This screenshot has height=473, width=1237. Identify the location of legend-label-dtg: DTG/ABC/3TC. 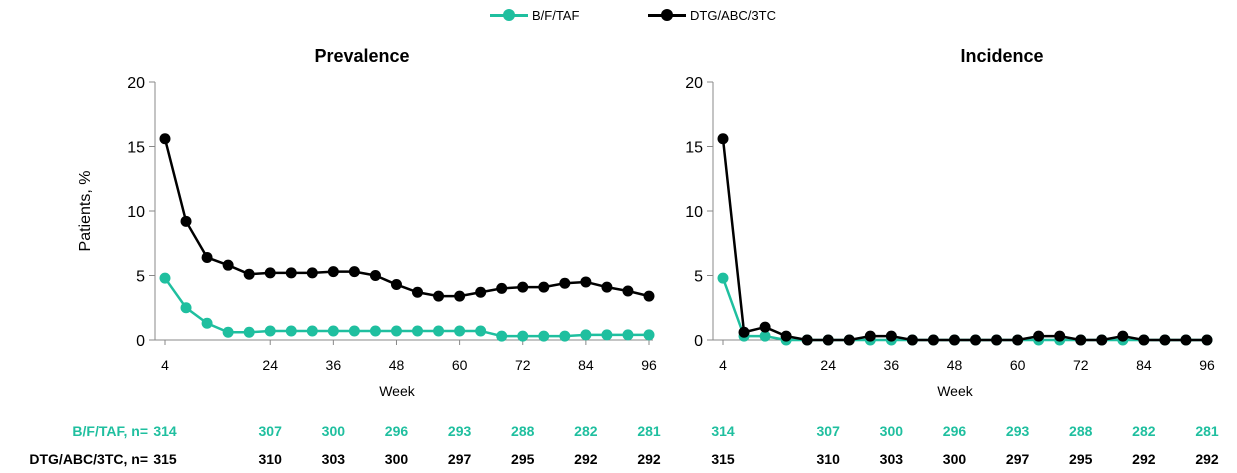
(733, 15).